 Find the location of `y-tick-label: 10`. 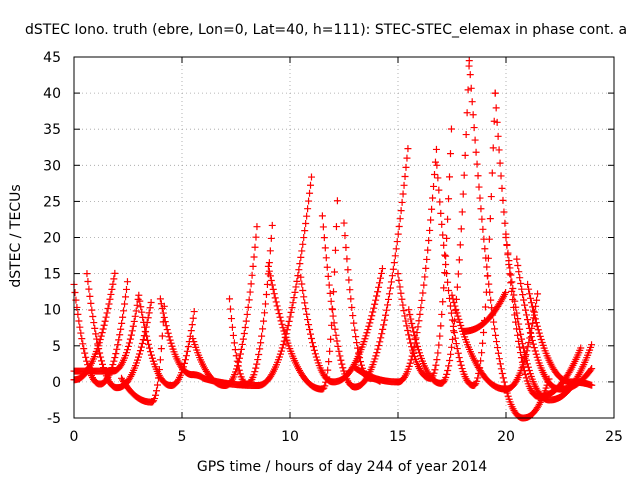

y-tick-label: 10 is located at coordinates (52, 311).